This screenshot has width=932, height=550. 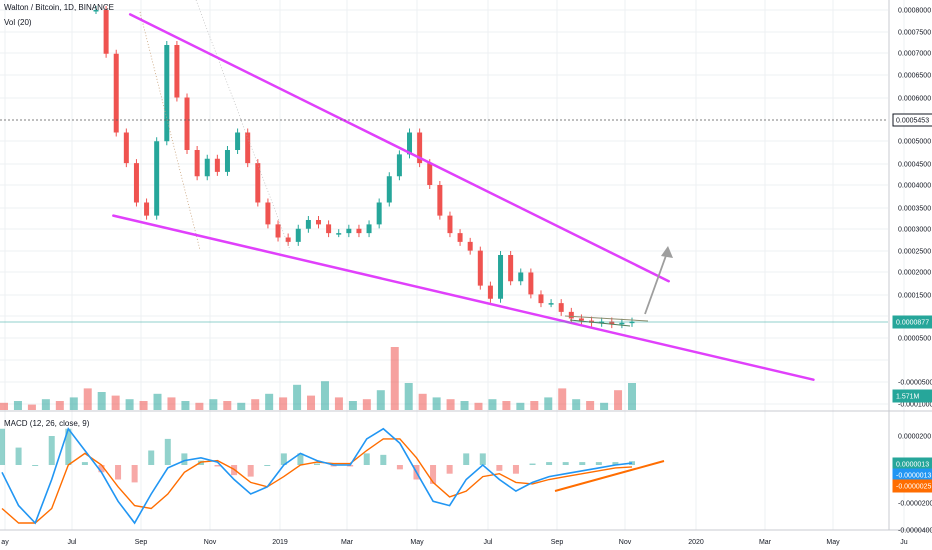 I want to click on macd-indicator-label: MACD (12, 26, close, 9), so click(x=47, y=423).